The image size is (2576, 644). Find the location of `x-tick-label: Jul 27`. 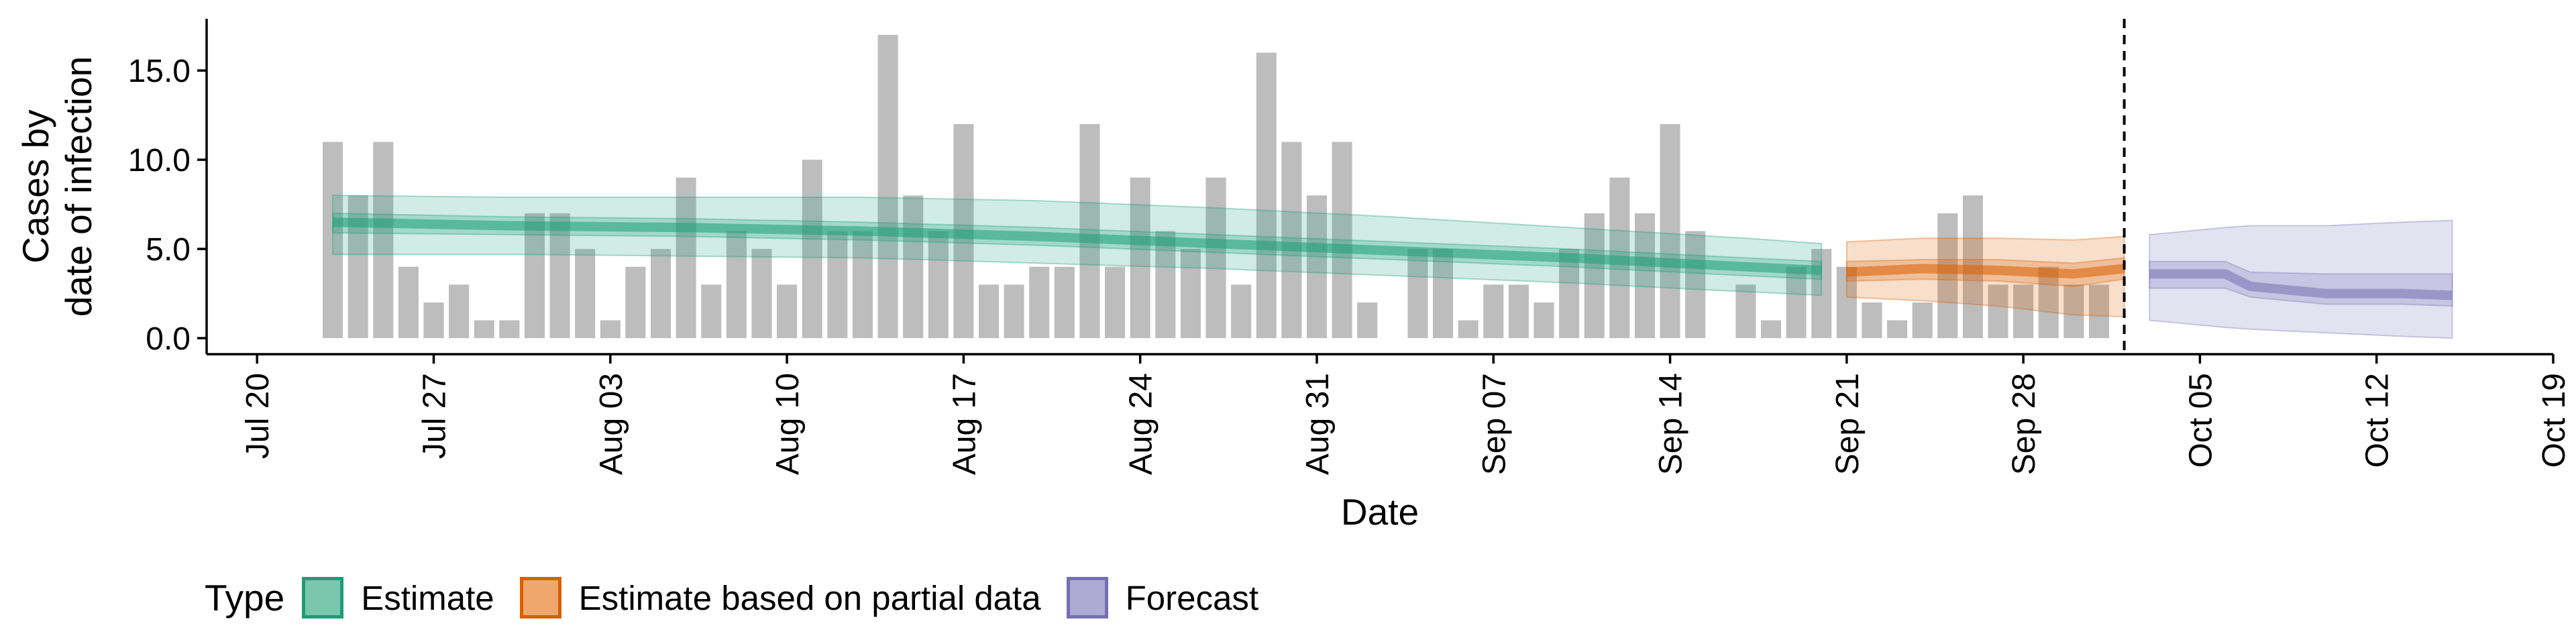

x-tick-label: Jul 27 is located at coordinates (435, 416).